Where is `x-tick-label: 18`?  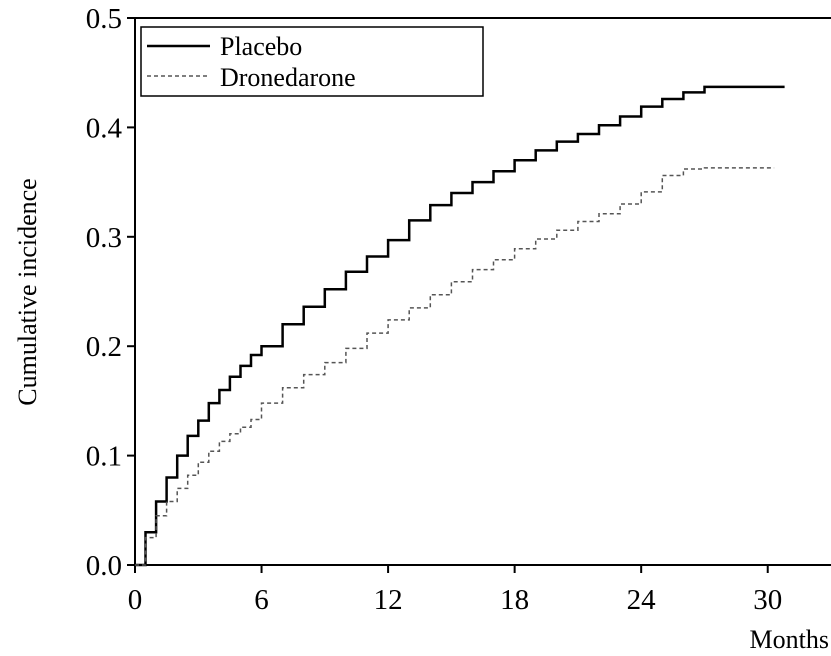
x-tick-label: 18 is located at coordinates (514, 600).